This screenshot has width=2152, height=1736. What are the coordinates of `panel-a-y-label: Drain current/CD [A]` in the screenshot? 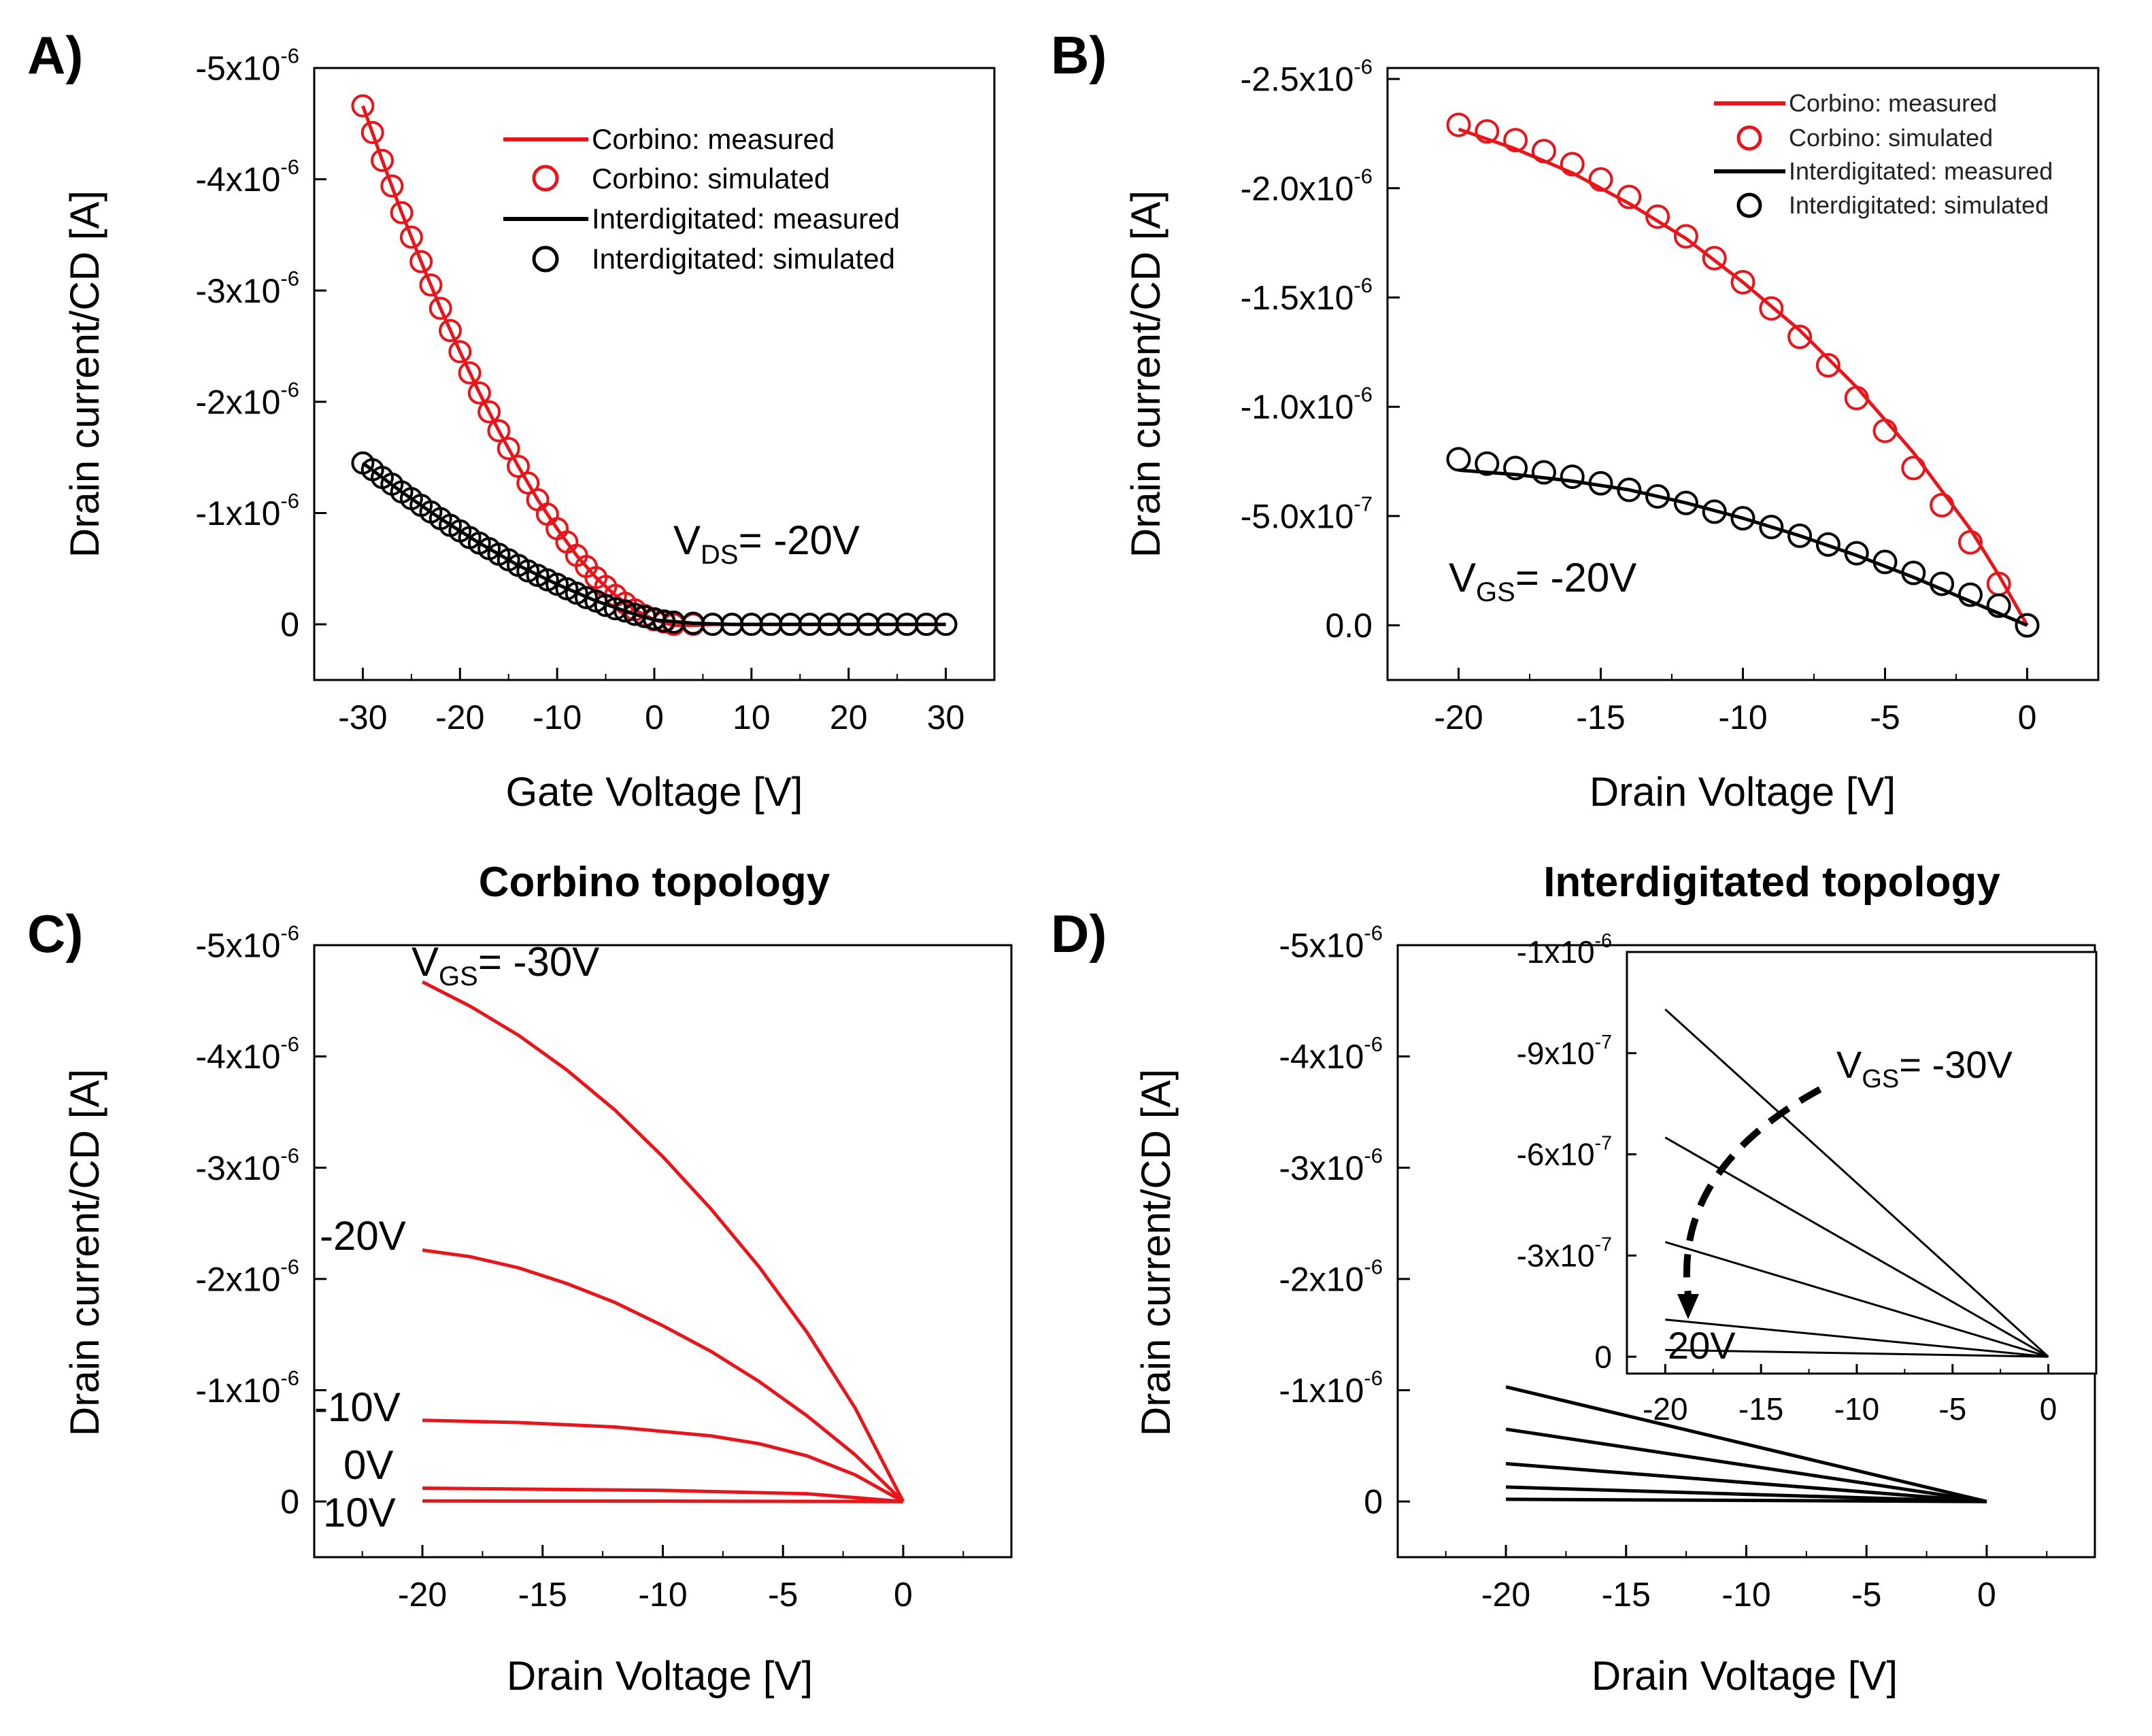 It's located at (84, 374).